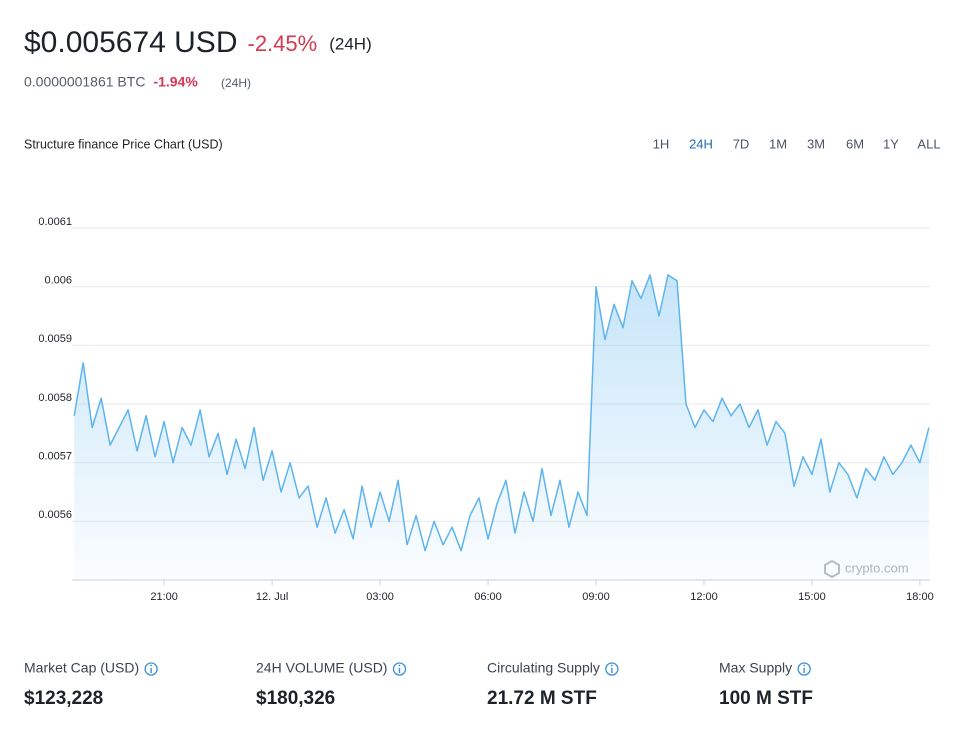 Image resolution: width=964 pixels, height=737 pixels. I want to click on stat-label: Max Supply, so click(755, 668).